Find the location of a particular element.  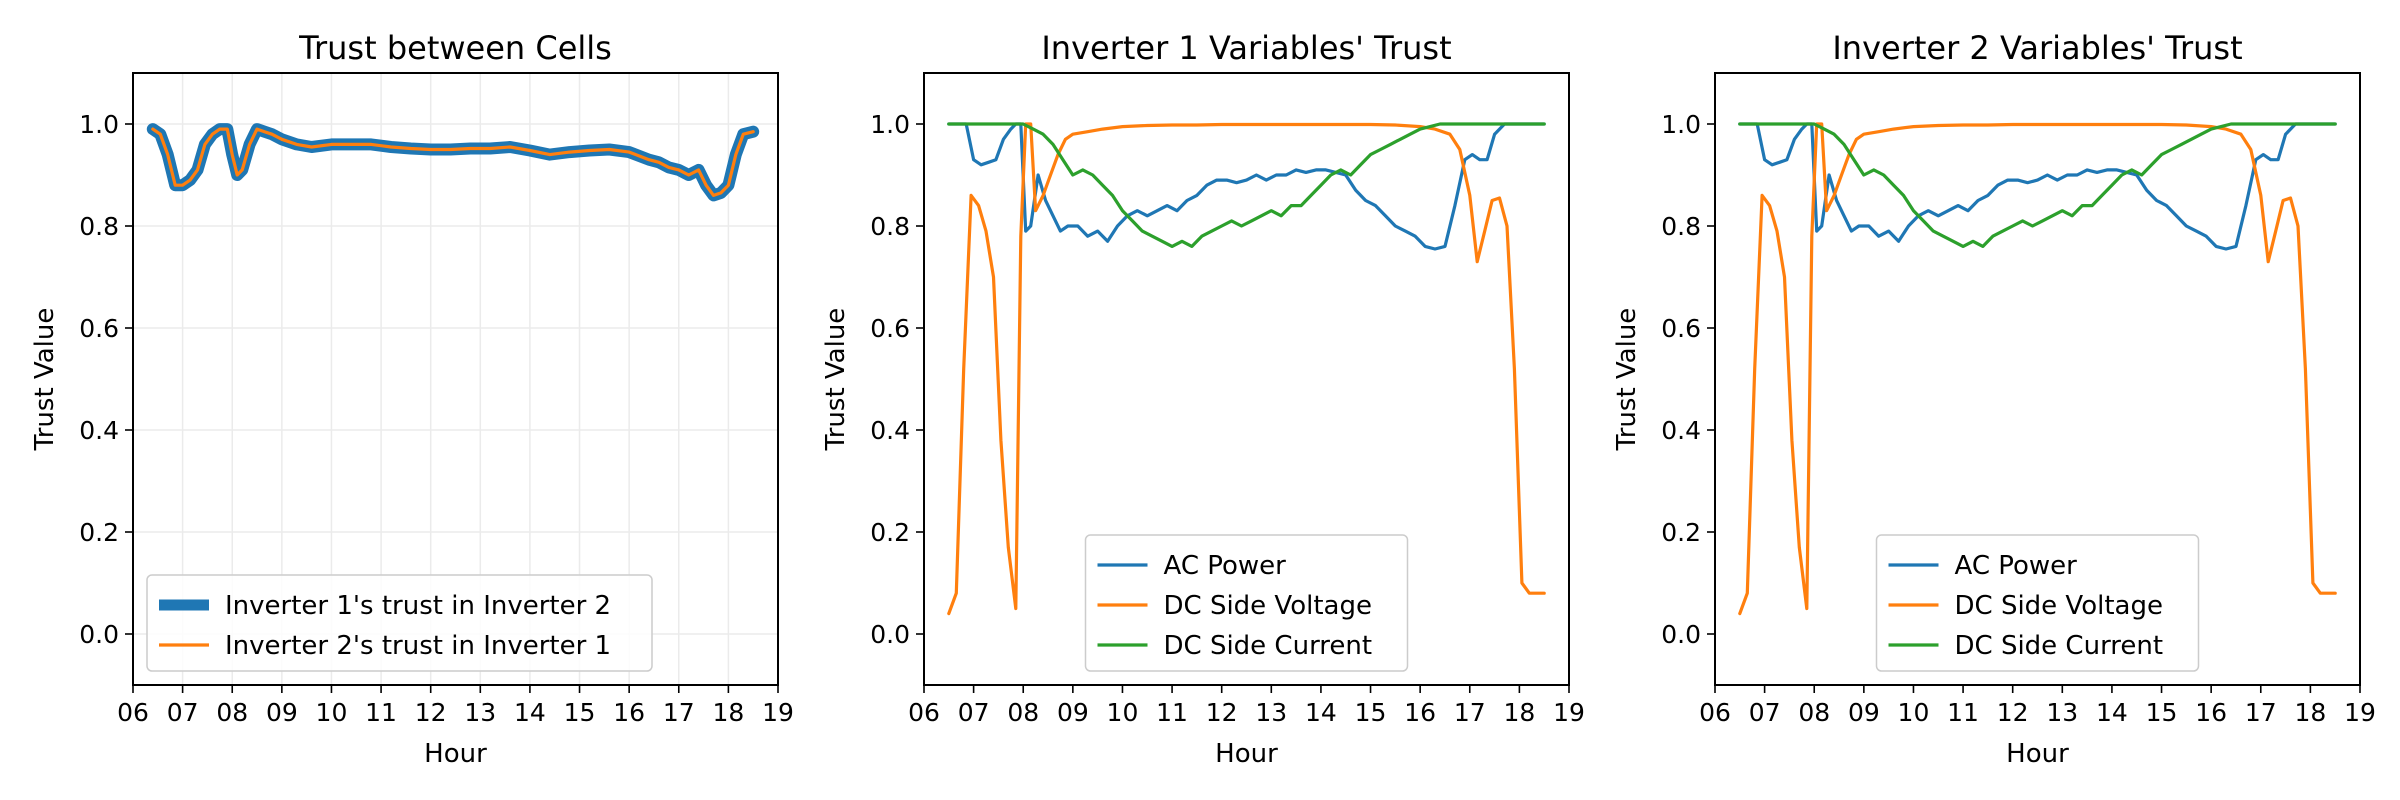

chart-title: Inverter 2 Variables' Trust is located at coordinates (2037, 48).